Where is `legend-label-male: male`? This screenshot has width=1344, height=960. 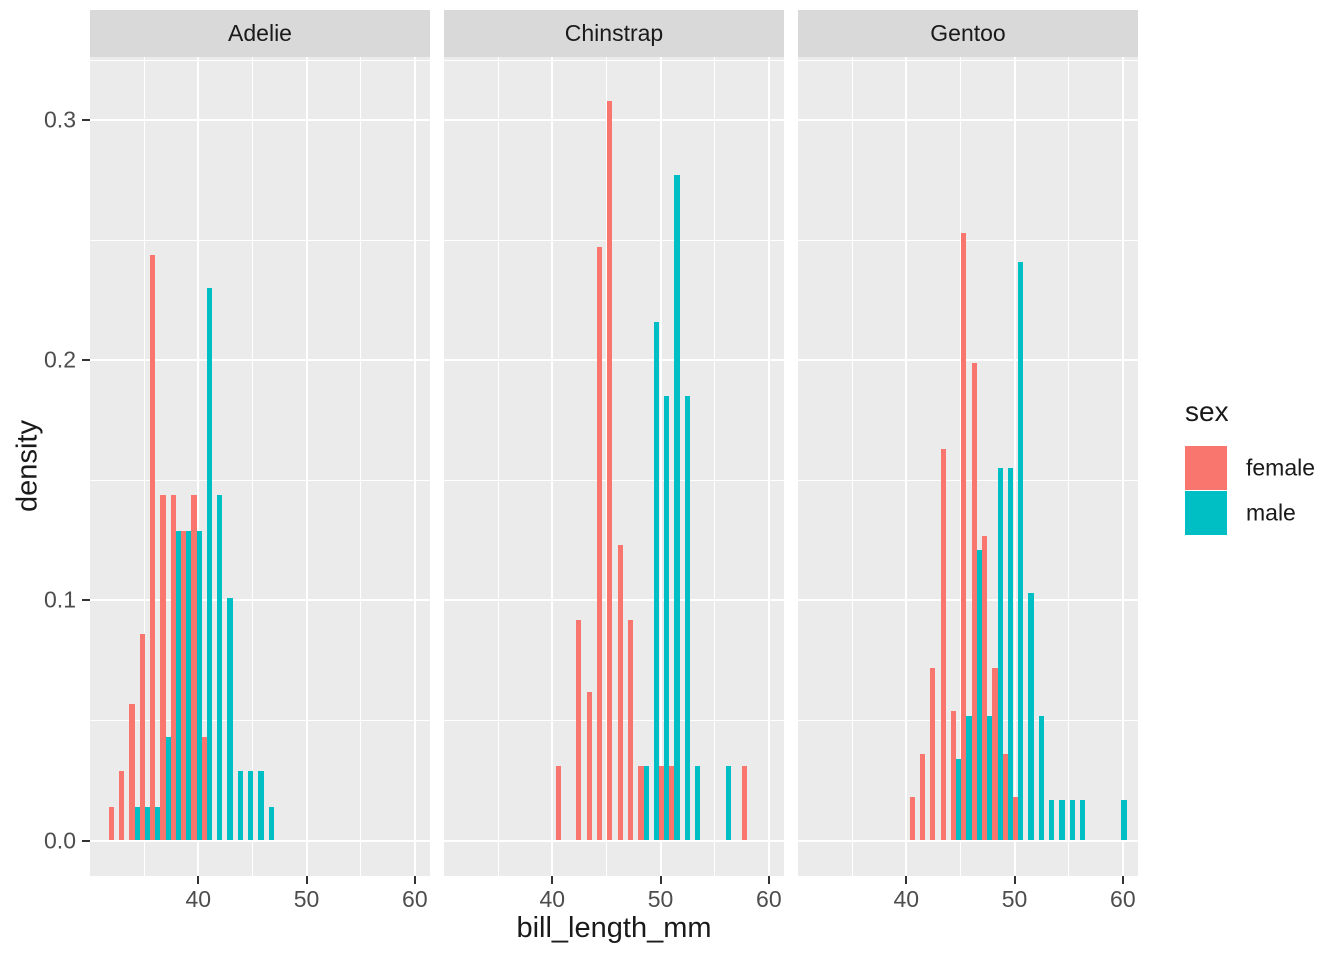 legend-label-male: male is located at coordinates (1271, 512).